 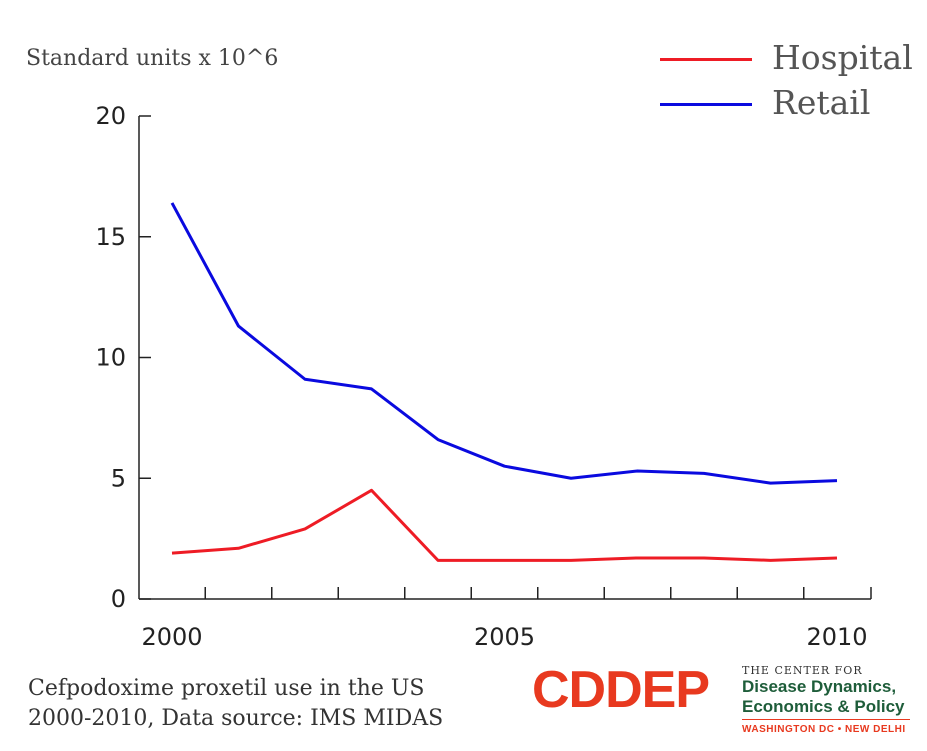 I want to click on y-axis-label: Standard units x 10^6, so click(x=152, y=58).